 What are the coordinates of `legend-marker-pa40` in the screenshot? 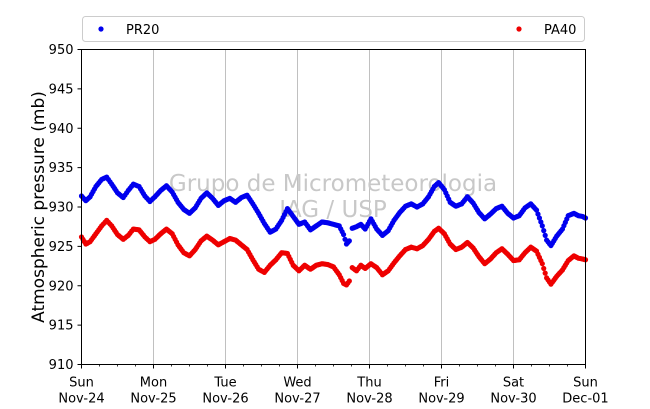 It's located at (519, 29).